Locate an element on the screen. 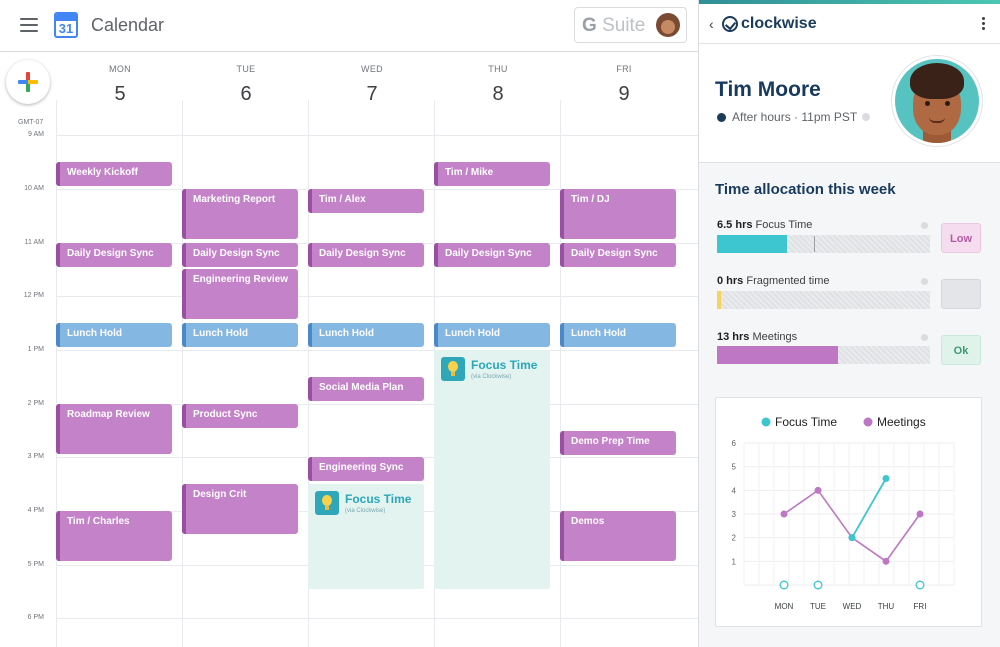 This screenshot has height=647, width=1000. hour-label: 10 AM is located at coordinates (34, 188).